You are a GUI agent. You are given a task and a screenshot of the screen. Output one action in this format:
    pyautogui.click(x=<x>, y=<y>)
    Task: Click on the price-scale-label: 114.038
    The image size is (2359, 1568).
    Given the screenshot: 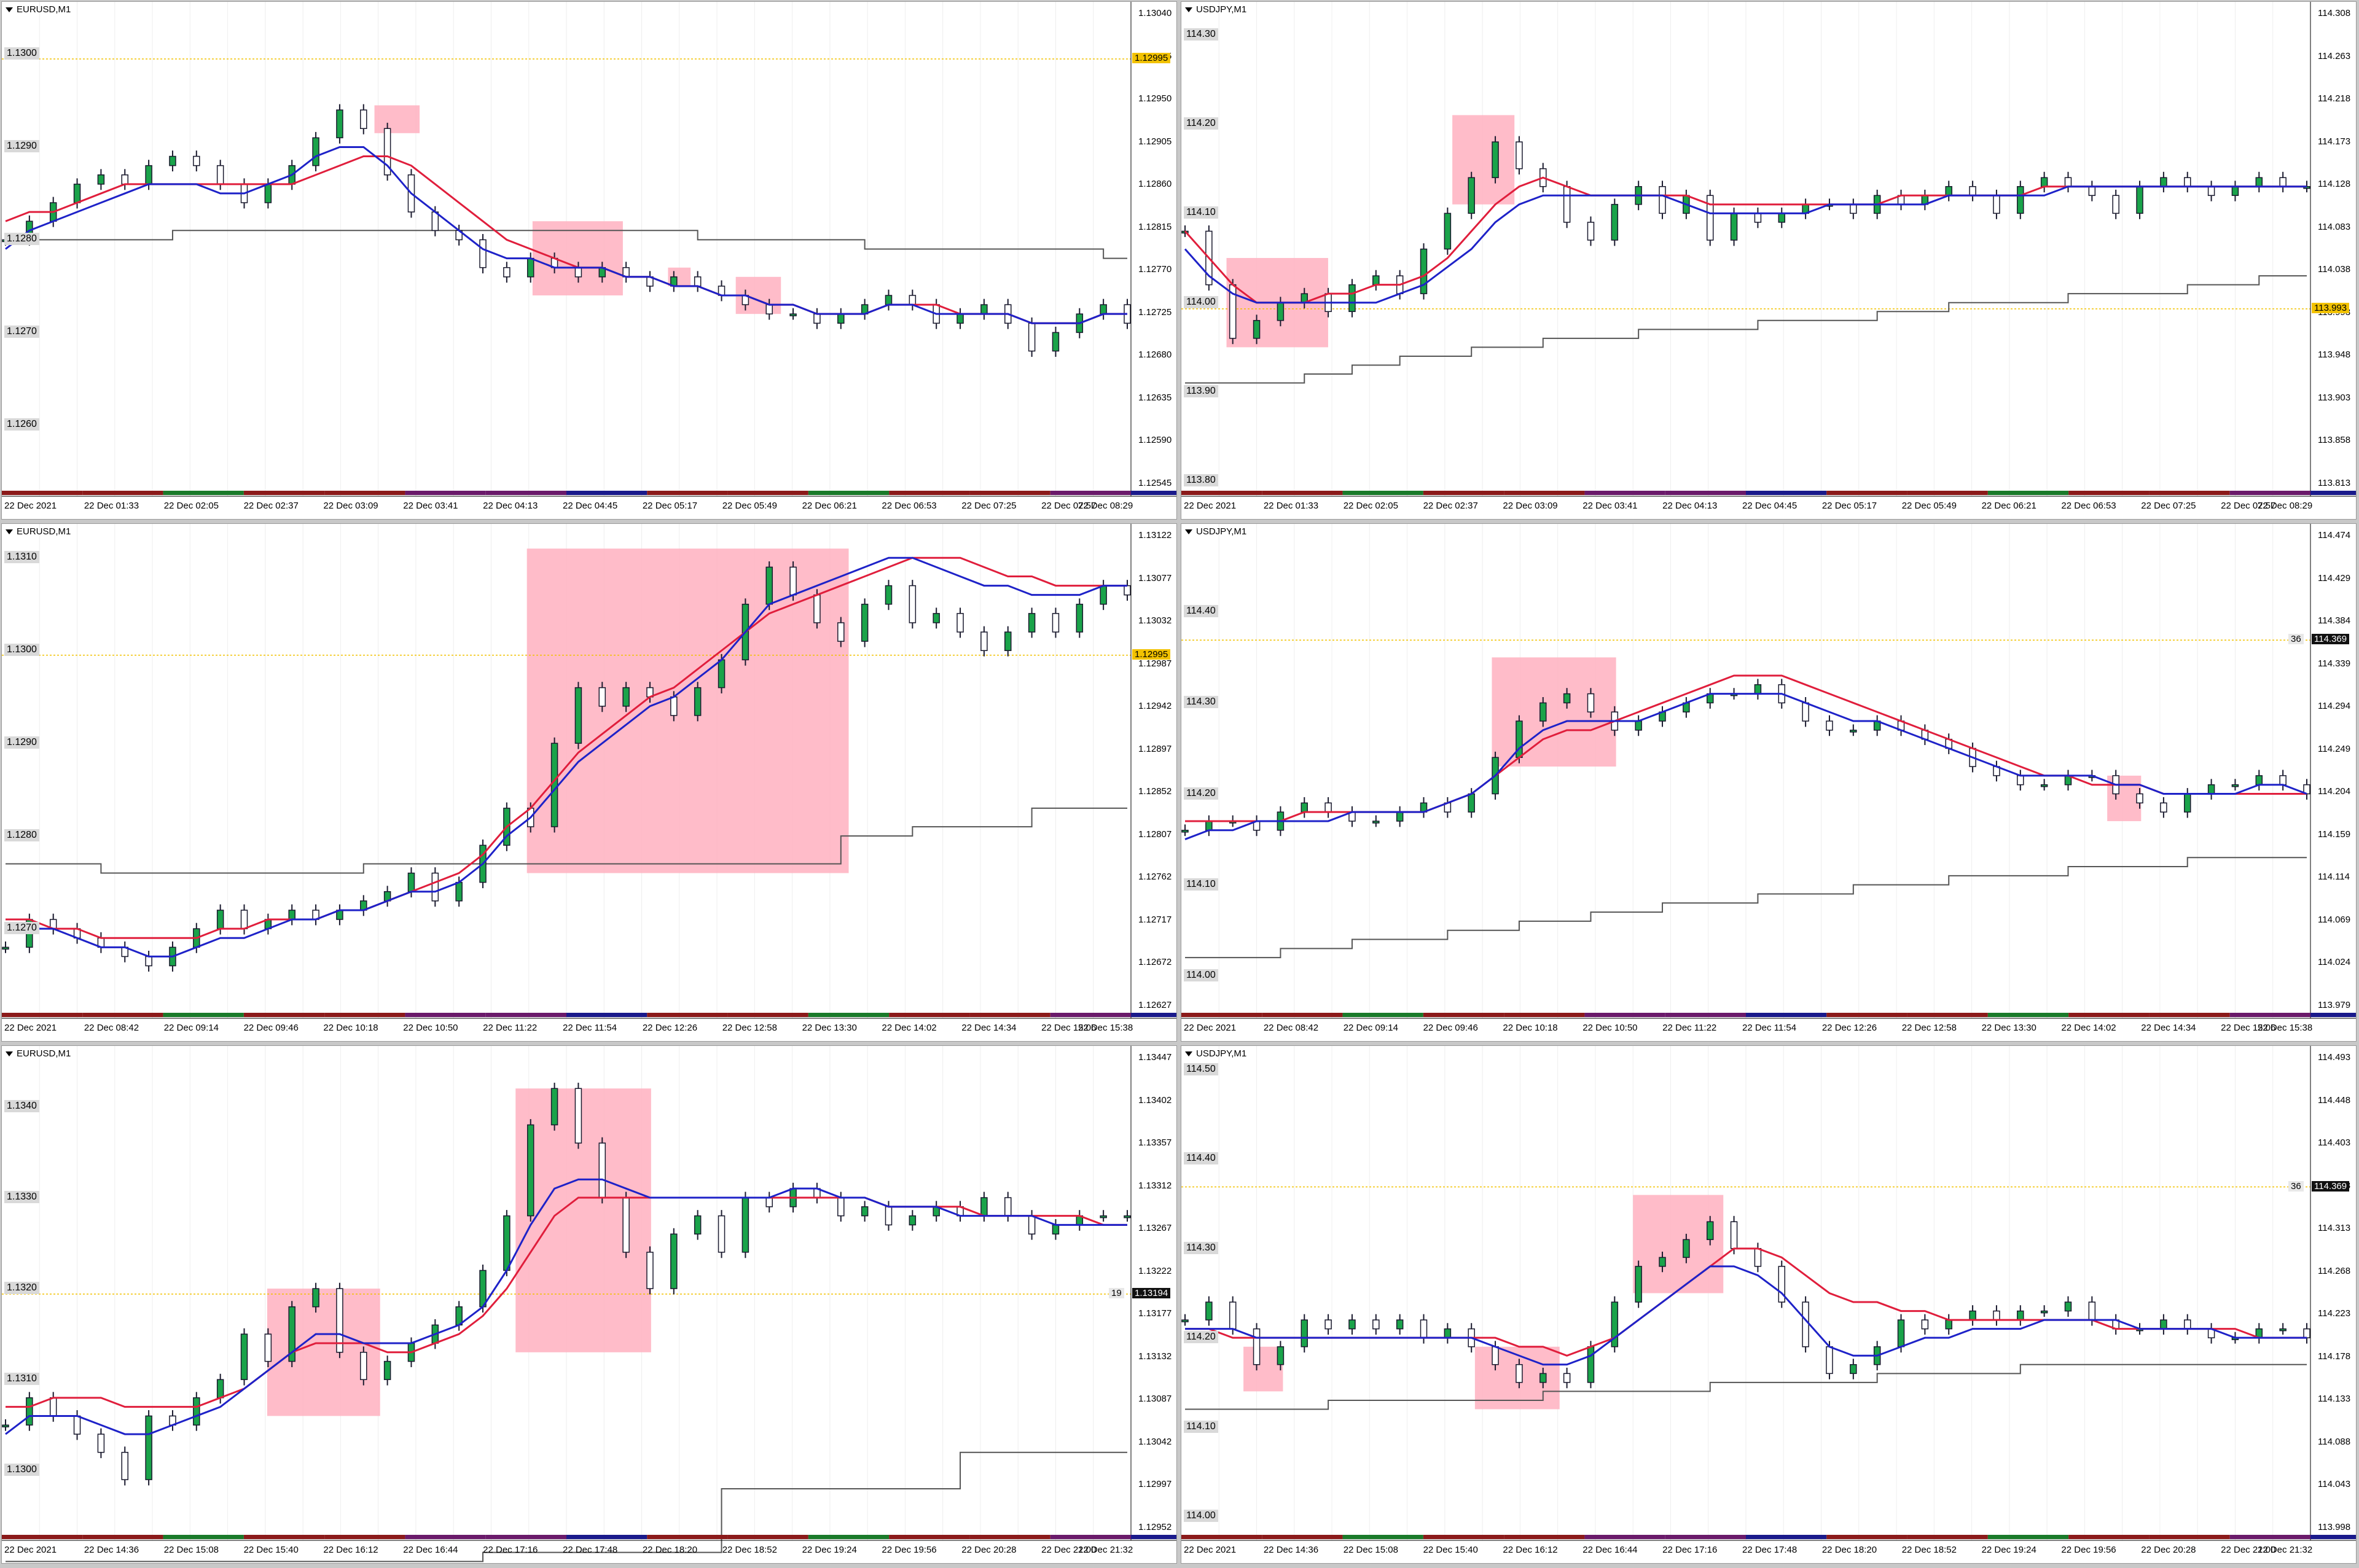 What is the action you would take?
    pyautogui.click(x=2334, y=269)
    